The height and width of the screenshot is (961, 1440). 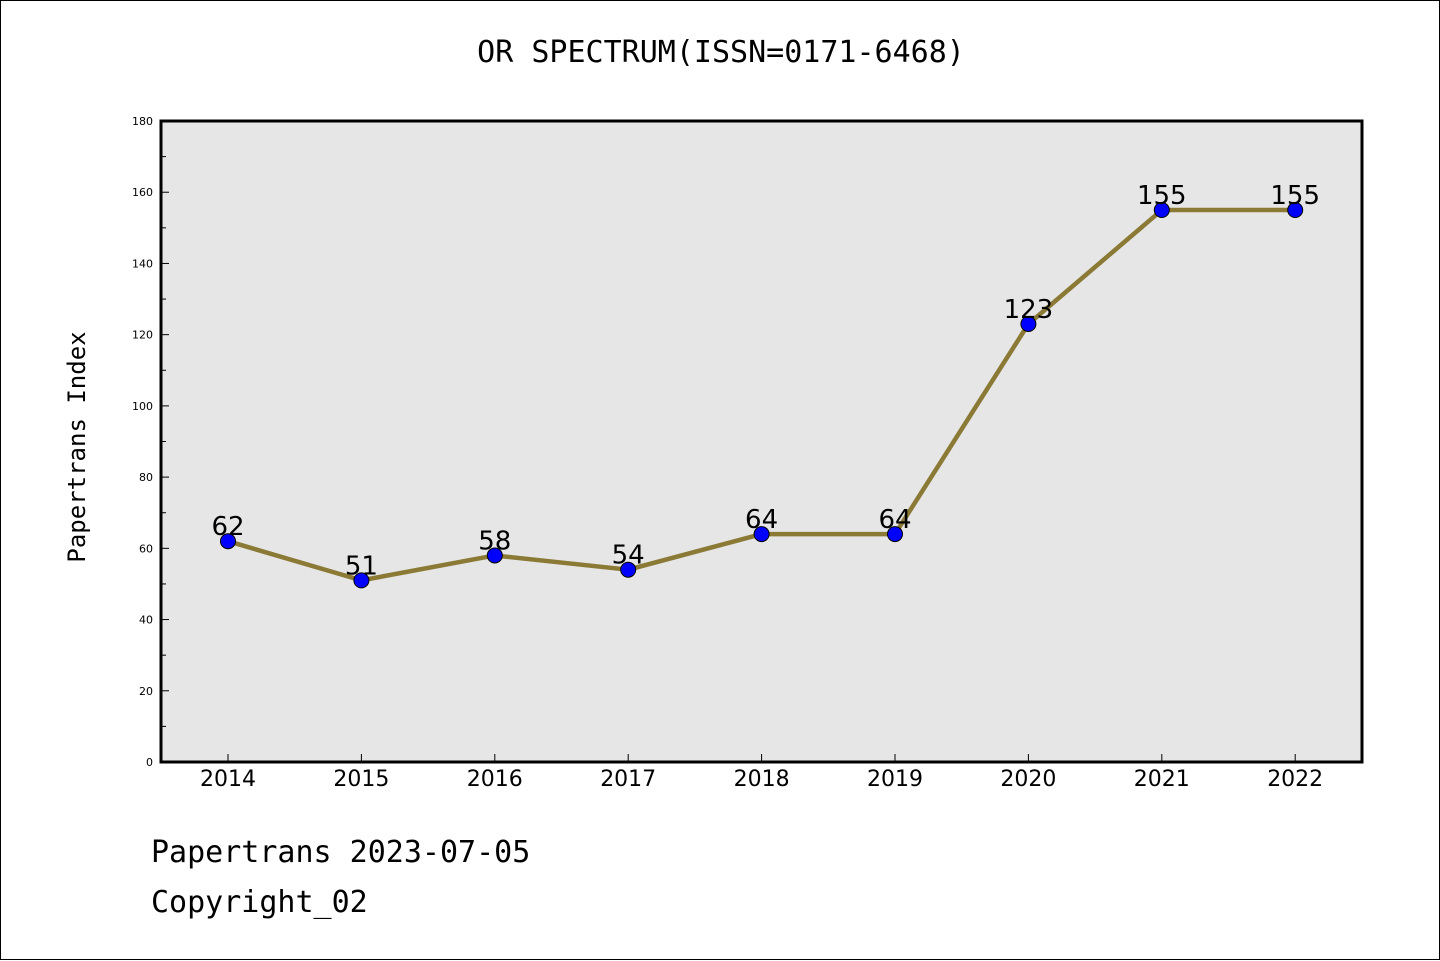 I want to click on data-label: 62, so click(x=227, y=527).